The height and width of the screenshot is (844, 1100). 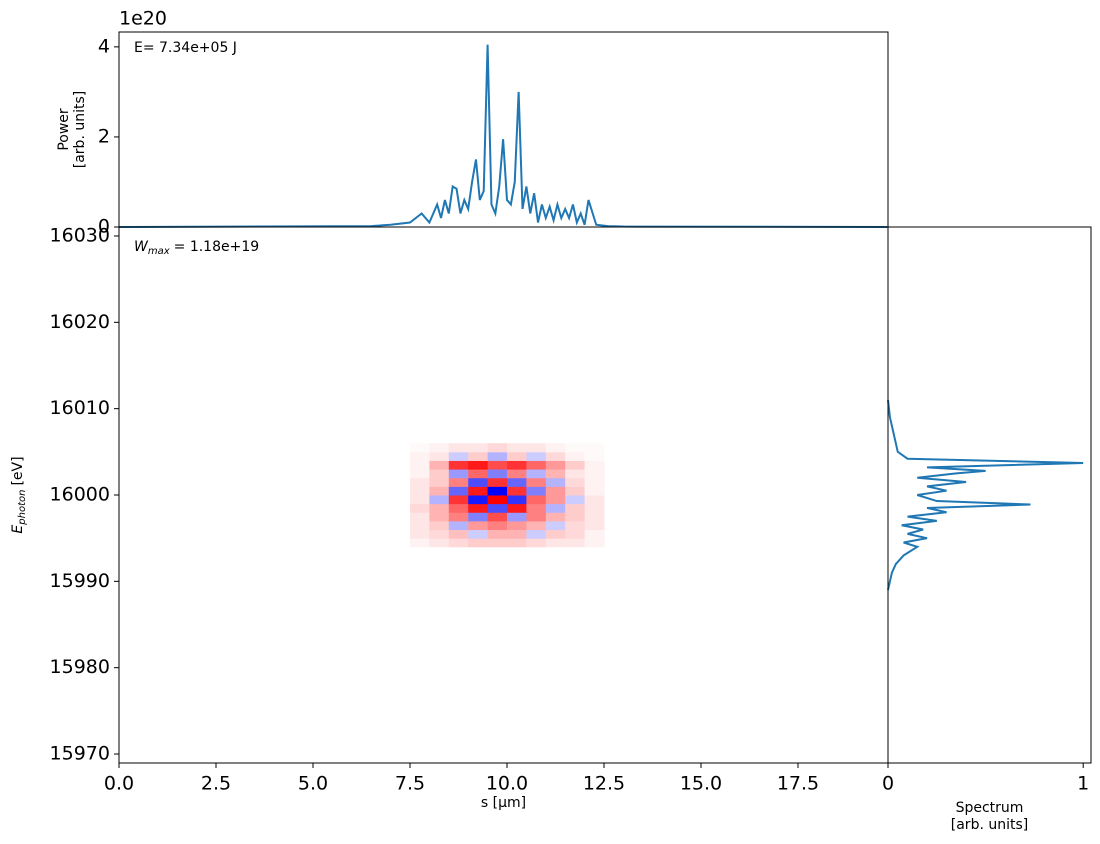 I want to click on y-tick-label: 4, so click(x=104, y=46).